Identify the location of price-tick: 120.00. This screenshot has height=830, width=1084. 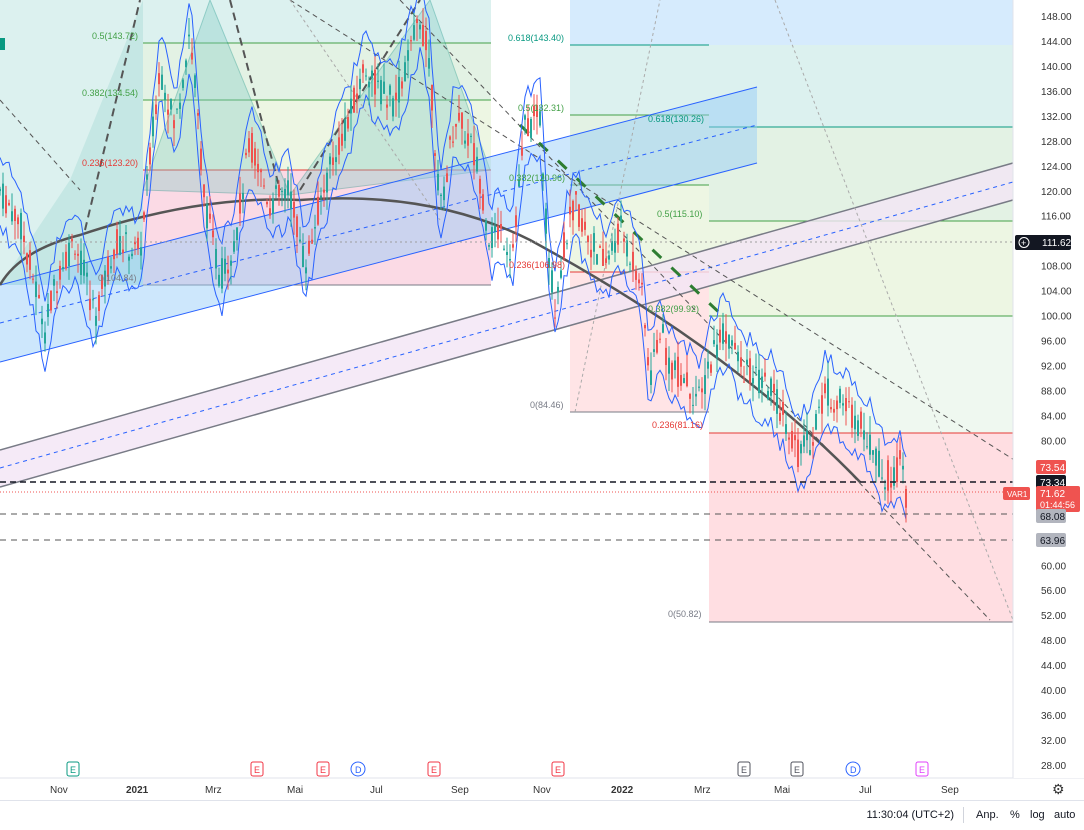
(1056, 192).